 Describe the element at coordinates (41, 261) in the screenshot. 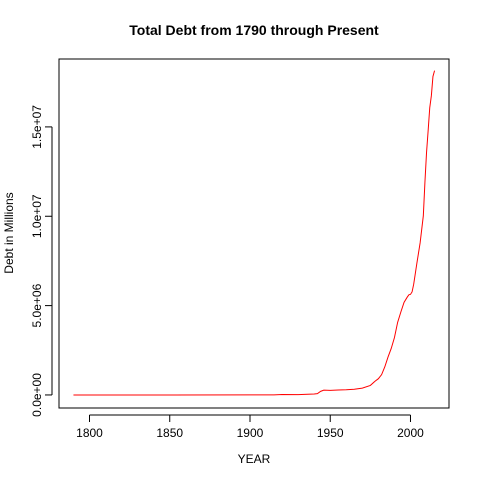

I see `y-axis: 0.0e+00 5.0e+06 1.0e+07 1.5e+07` at that location.